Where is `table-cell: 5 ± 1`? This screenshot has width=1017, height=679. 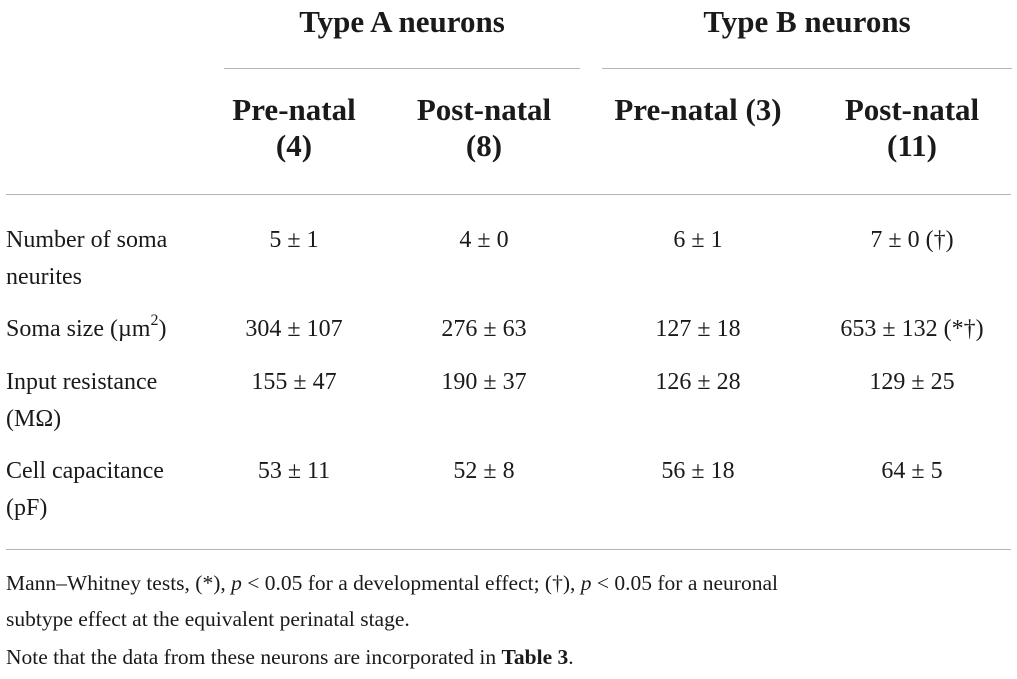
table-cell: 5 ± 1 is located at coordinates (294, 240).